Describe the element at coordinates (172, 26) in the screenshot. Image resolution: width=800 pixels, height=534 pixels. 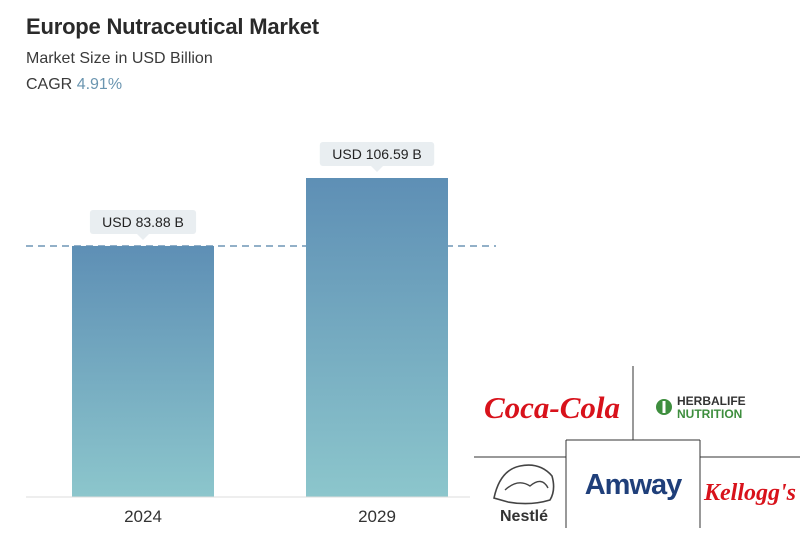
I see `chart-title: Europe Nutraceutical Market` at that location.